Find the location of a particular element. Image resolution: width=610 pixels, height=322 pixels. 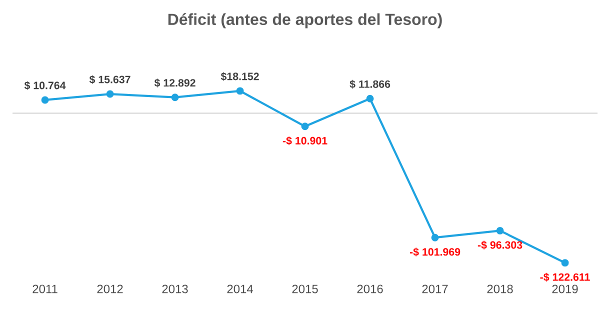

x-tick-label: 2013 is located at coordinates (175, 289).